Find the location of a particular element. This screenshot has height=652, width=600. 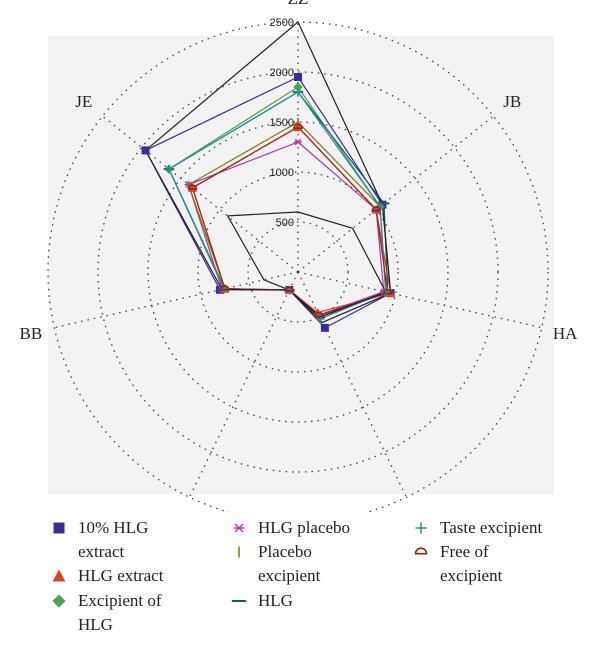

grid-ring is located at coordinates (298, 272).